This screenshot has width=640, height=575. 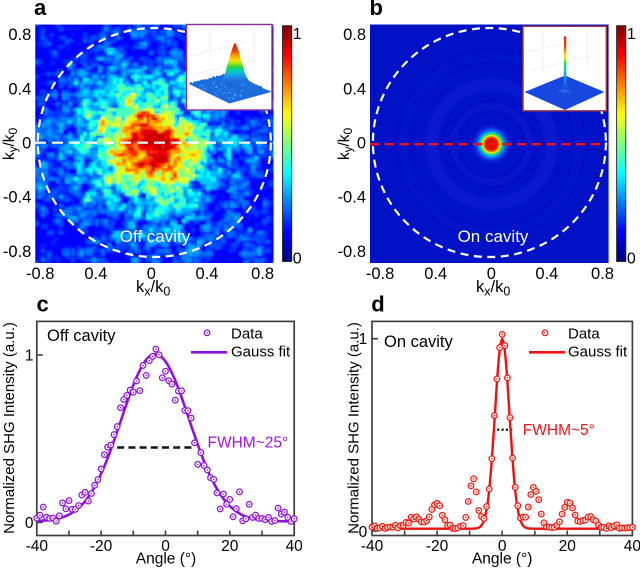 I want to click on svg-text: d, so click(x=377, y=303).